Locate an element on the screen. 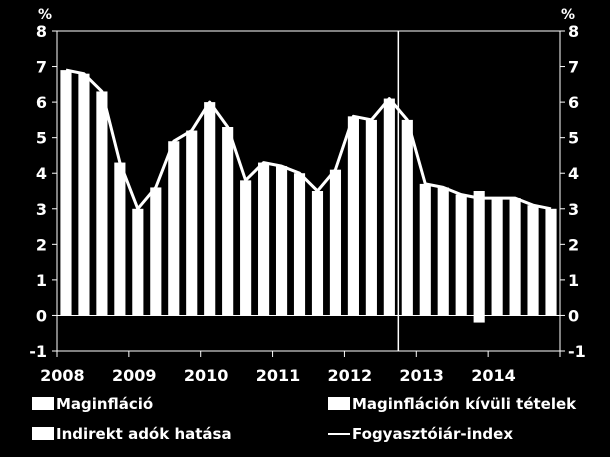 This screenshot has height=457, width=610. bar-core-2011Q3 is located at coordinates (317, 253).